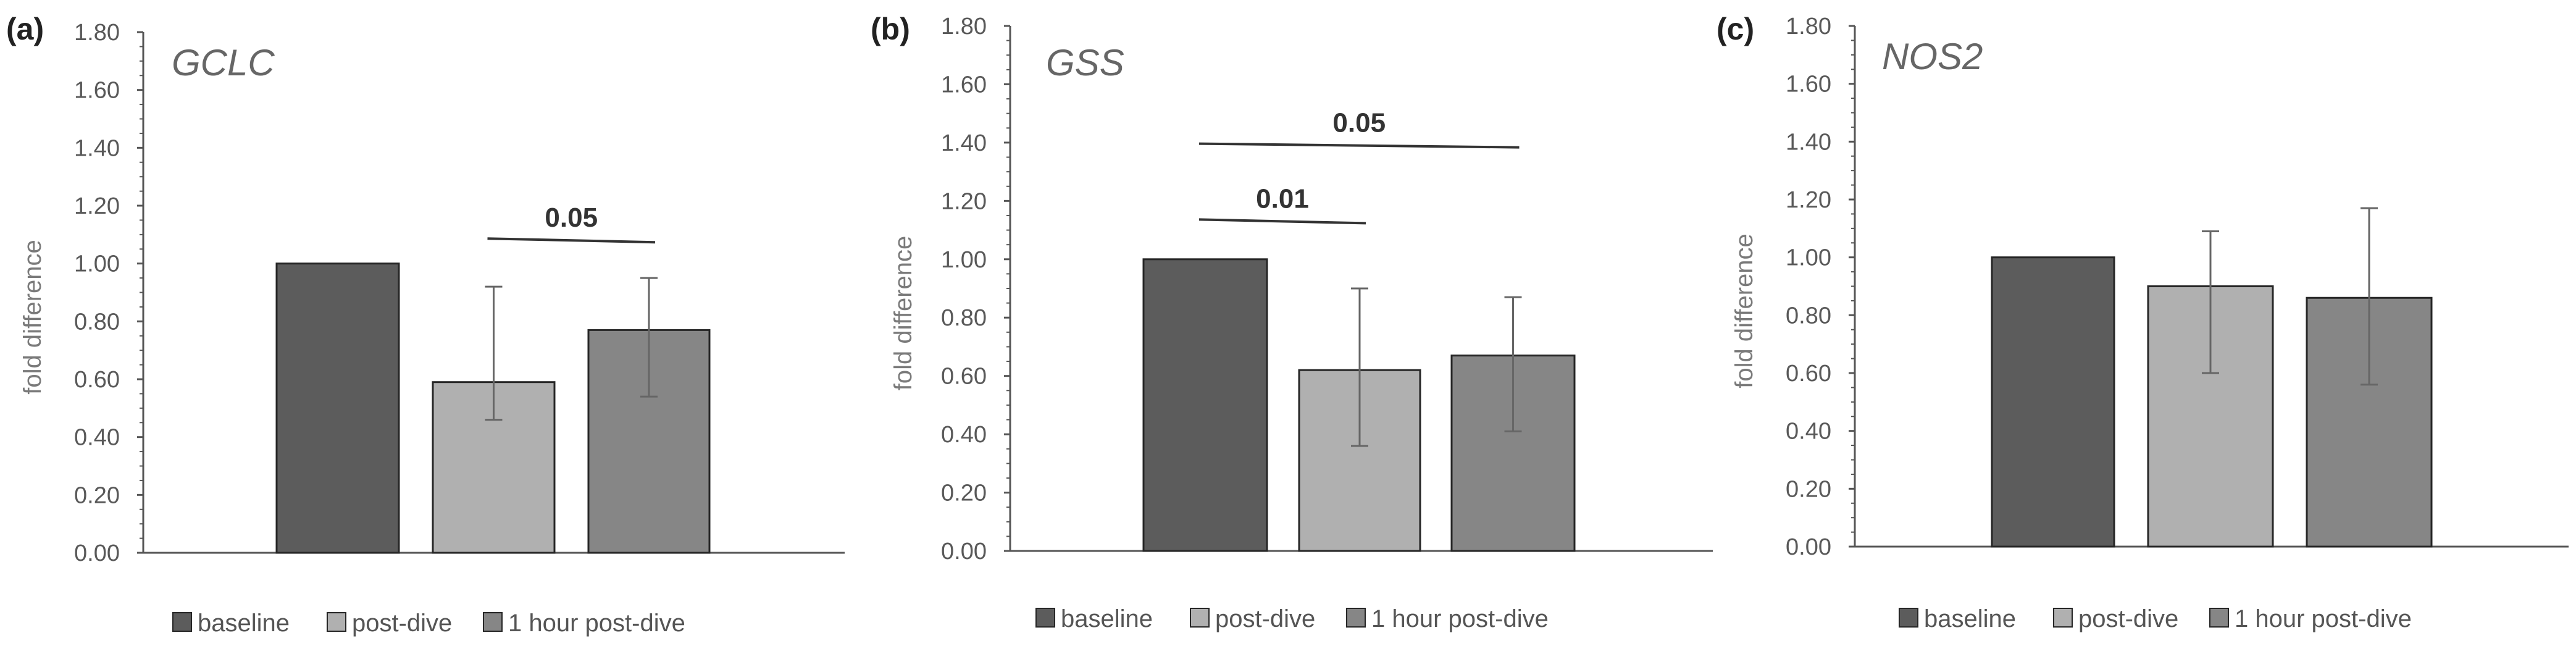 This screenshot has height=651, width=2576. What do you see at coordinates (1933, 57) in the screenshot?
I see `chart-title: NOS2` at bounding box center [1933, 57].